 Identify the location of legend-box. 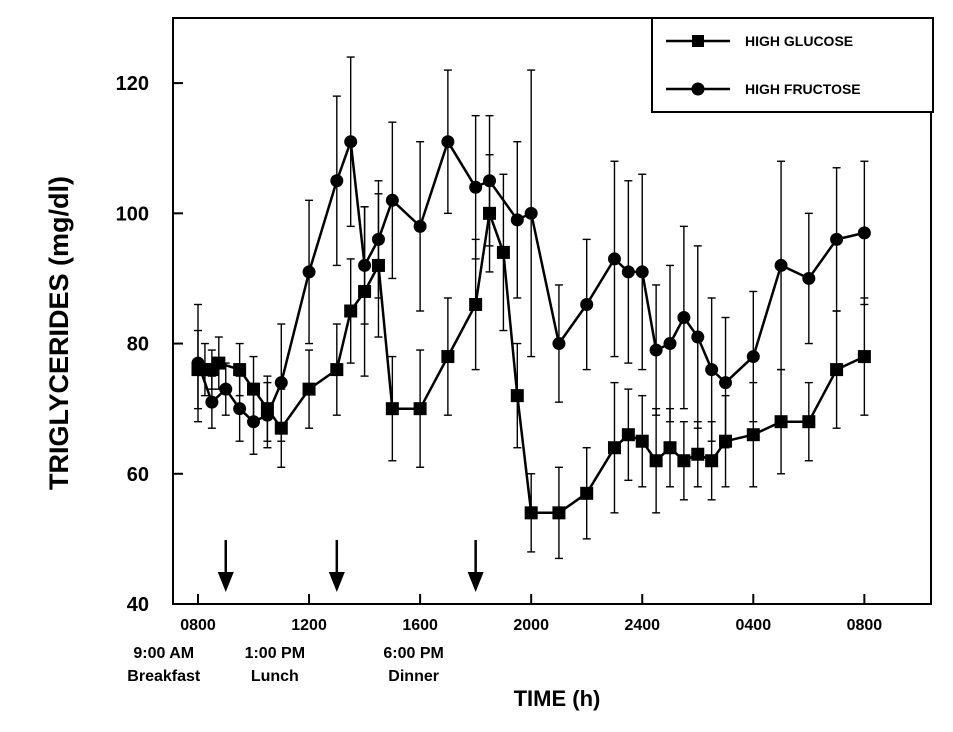
(792, 65).